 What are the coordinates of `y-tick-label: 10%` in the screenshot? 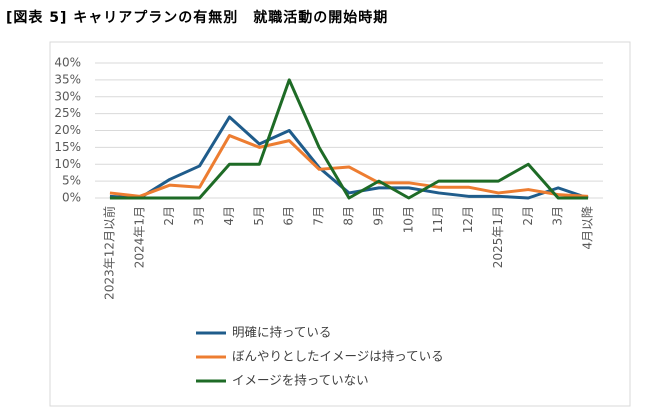 It's located at (67, 164).